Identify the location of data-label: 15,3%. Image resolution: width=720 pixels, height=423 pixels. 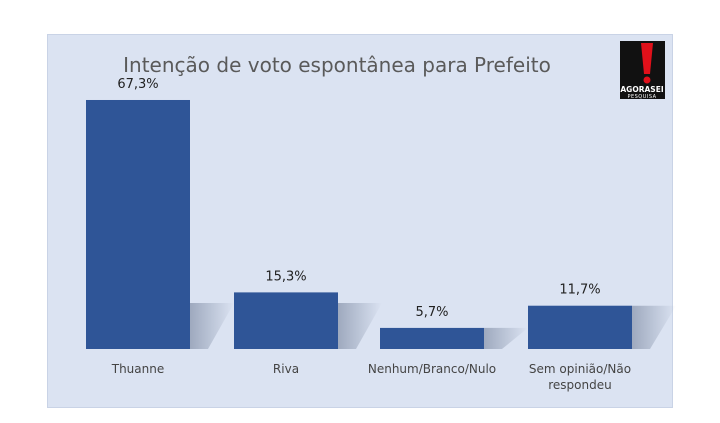
(285, 276).